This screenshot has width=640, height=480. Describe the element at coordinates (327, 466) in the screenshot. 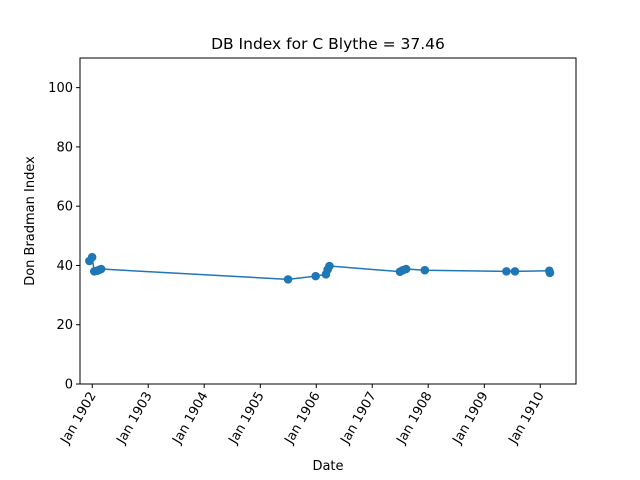

I see `x-axis-label: Date` at that location.